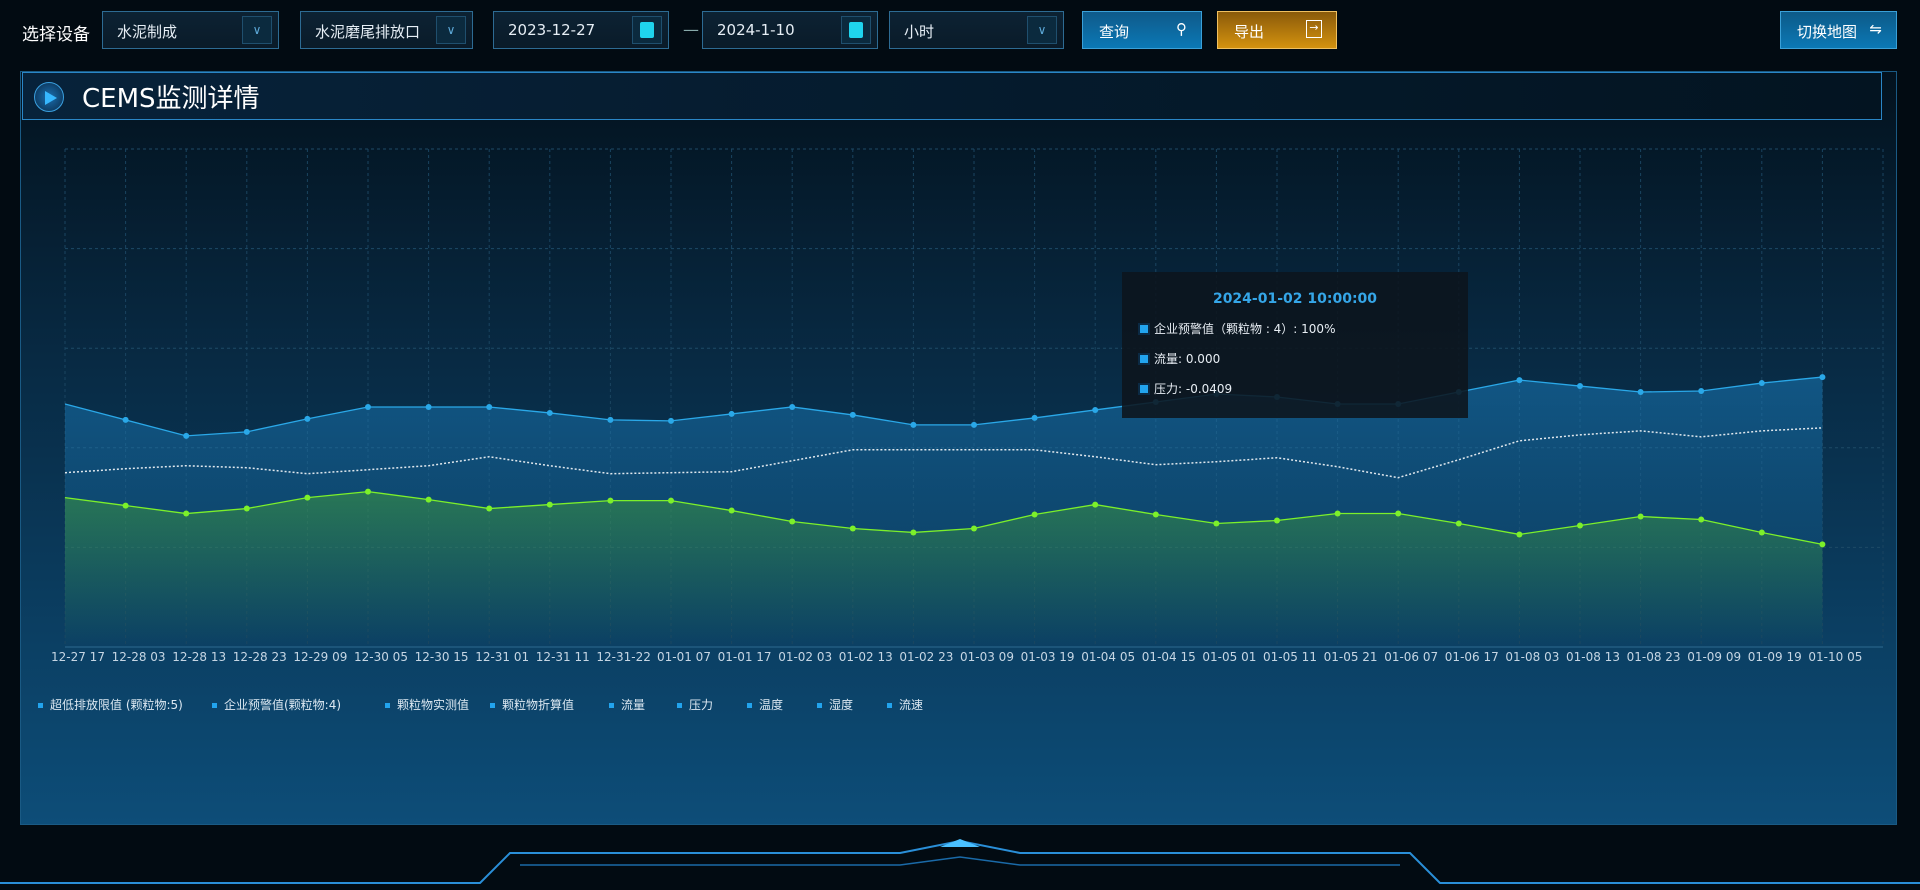  I want to click on bottom-decoration, so click(960, 861).